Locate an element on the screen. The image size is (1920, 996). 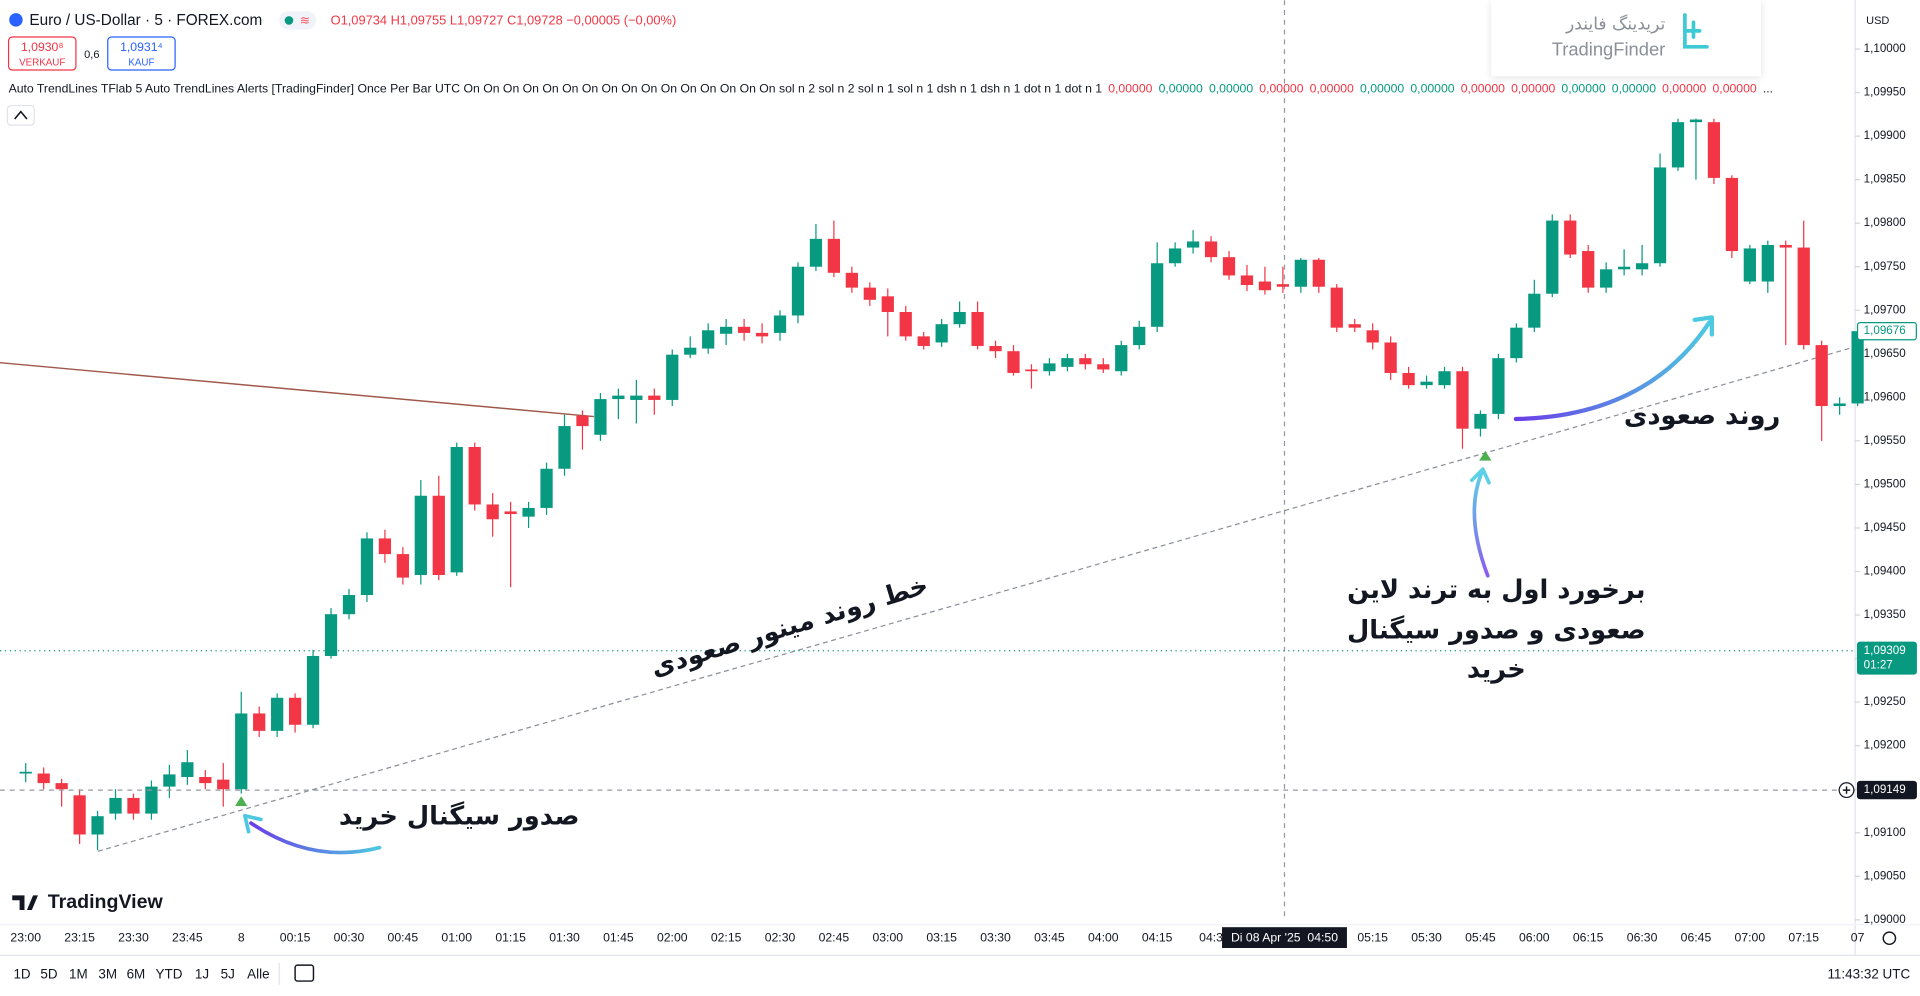
range-button: 1D is located at coordinates (21, 974).